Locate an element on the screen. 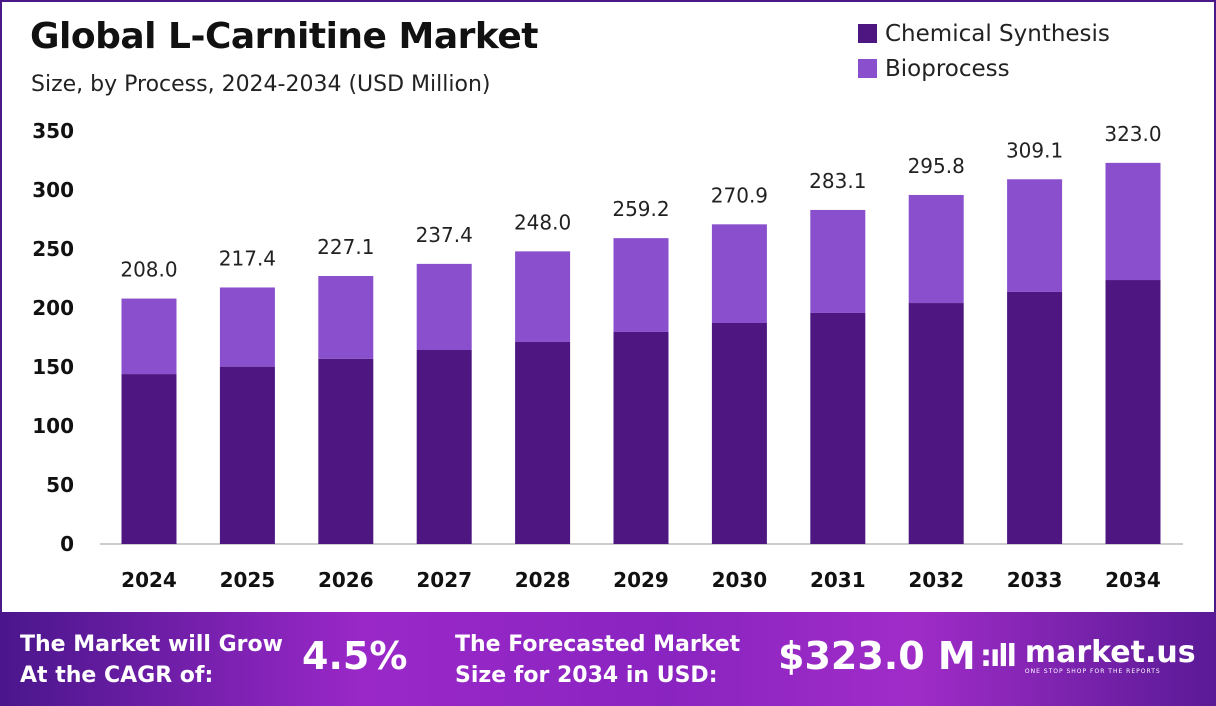 Image resolution: width=1216 pixels, height=706 pixels. y-tick-label: 0 is located at coordinates (67, 544).